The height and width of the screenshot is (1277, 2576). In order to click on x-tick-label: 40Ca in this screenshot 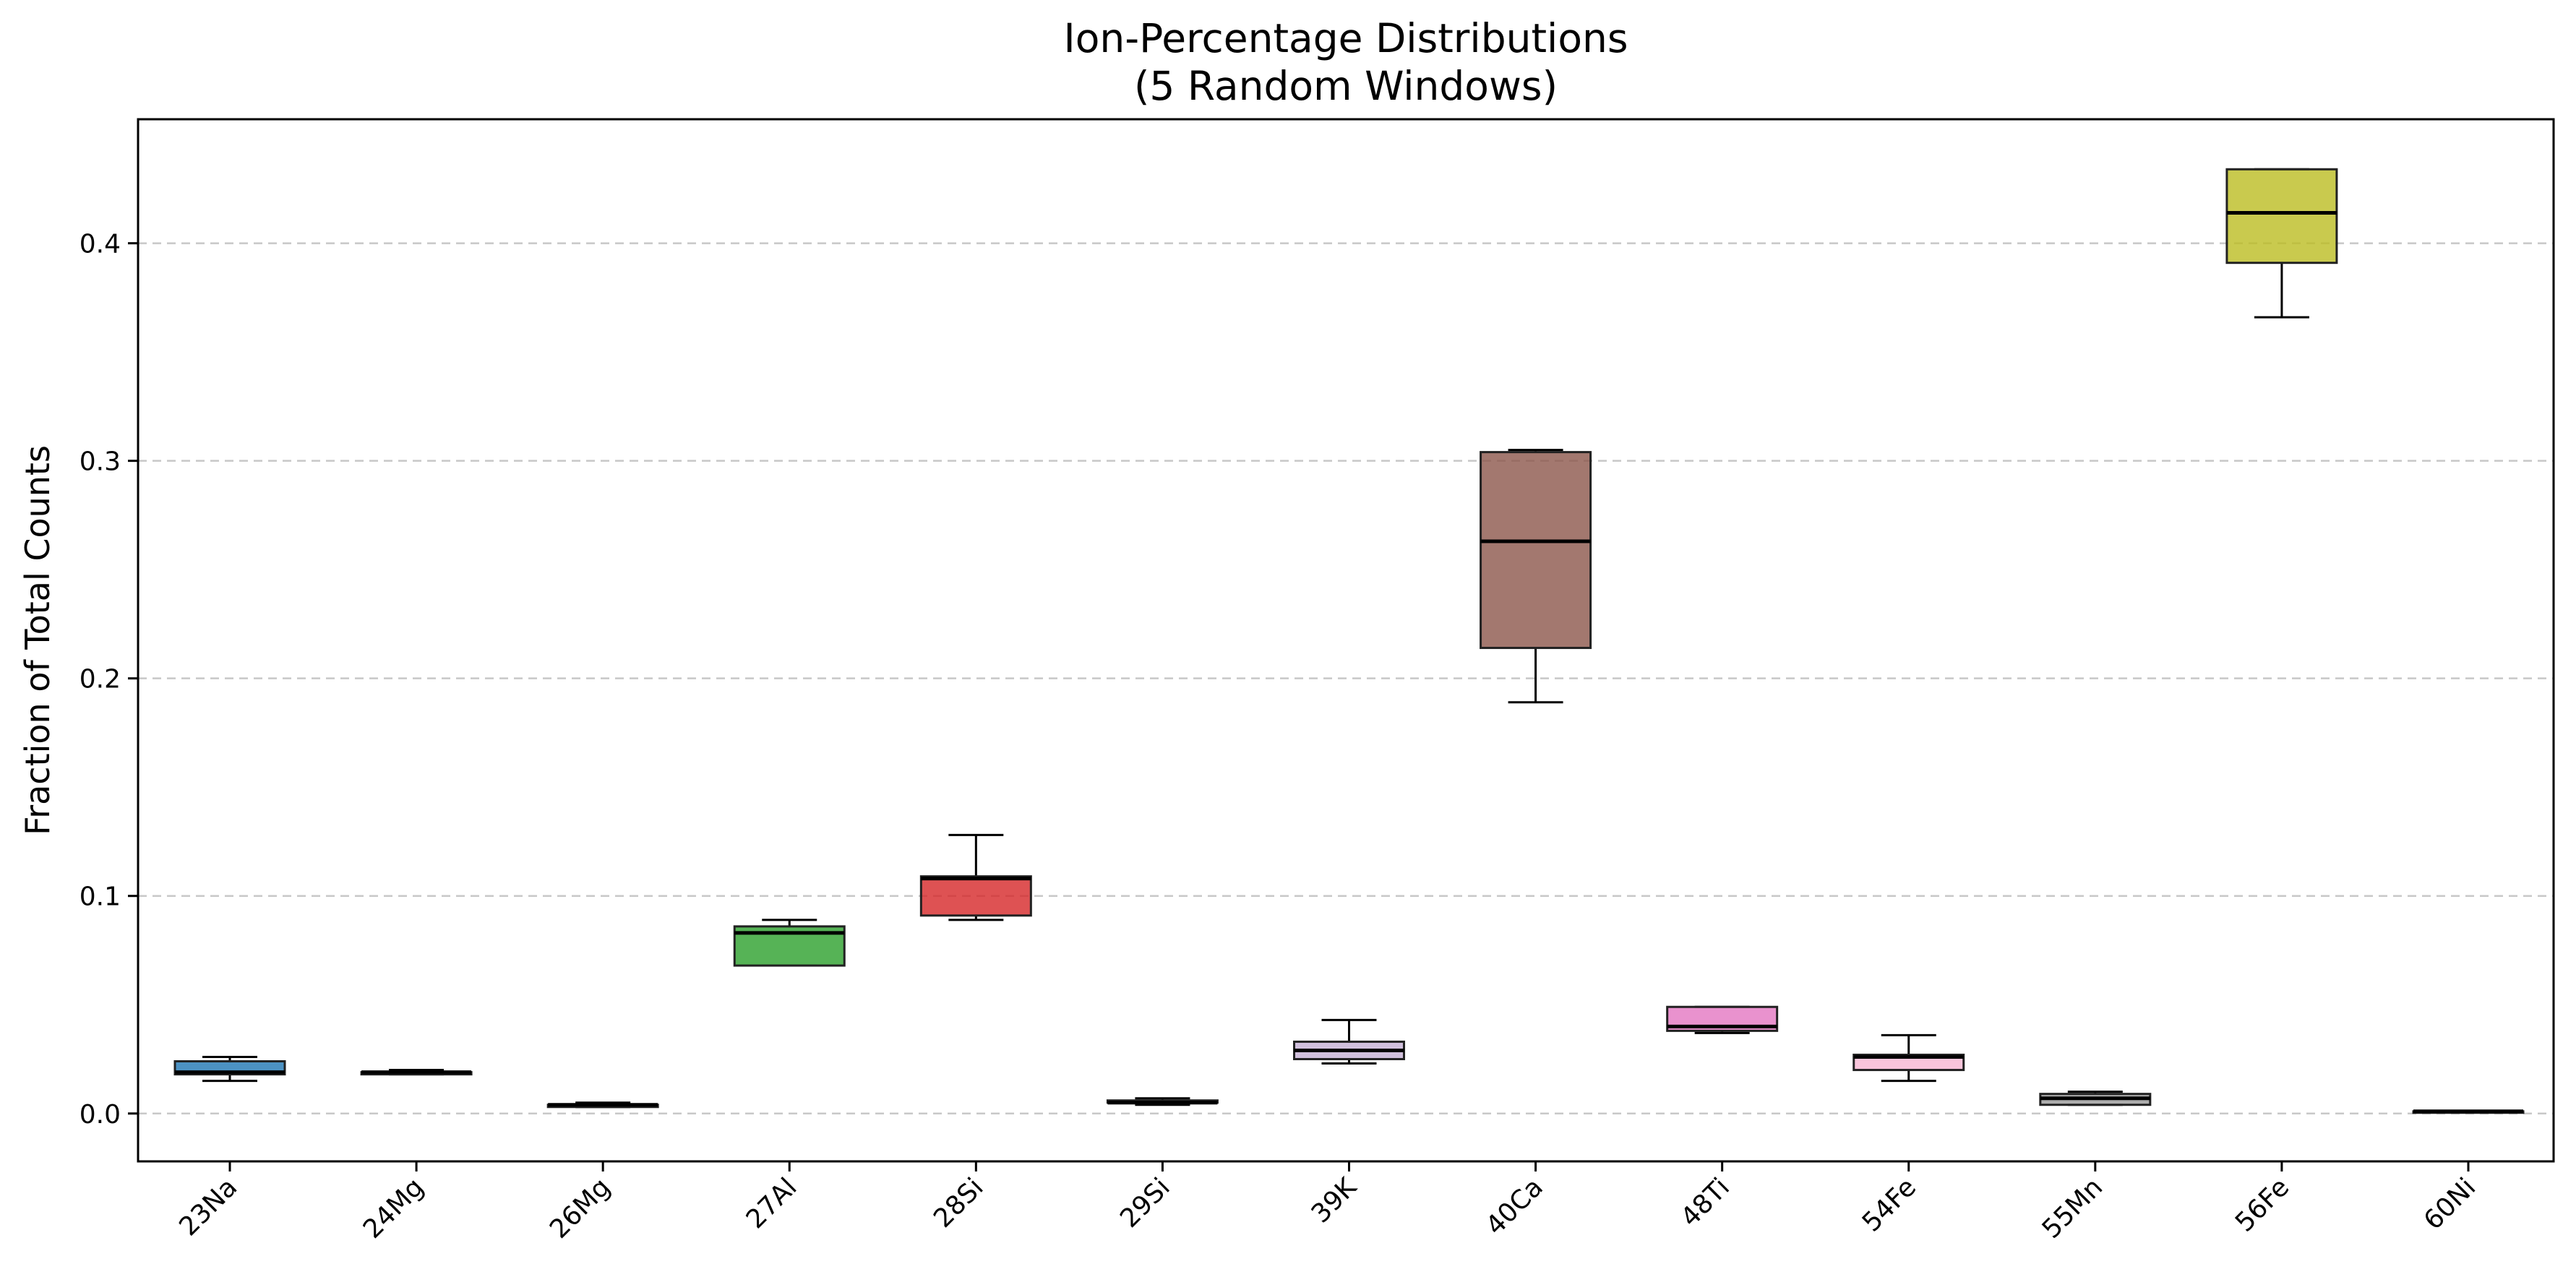, I will do `click(1514, 1207)`.